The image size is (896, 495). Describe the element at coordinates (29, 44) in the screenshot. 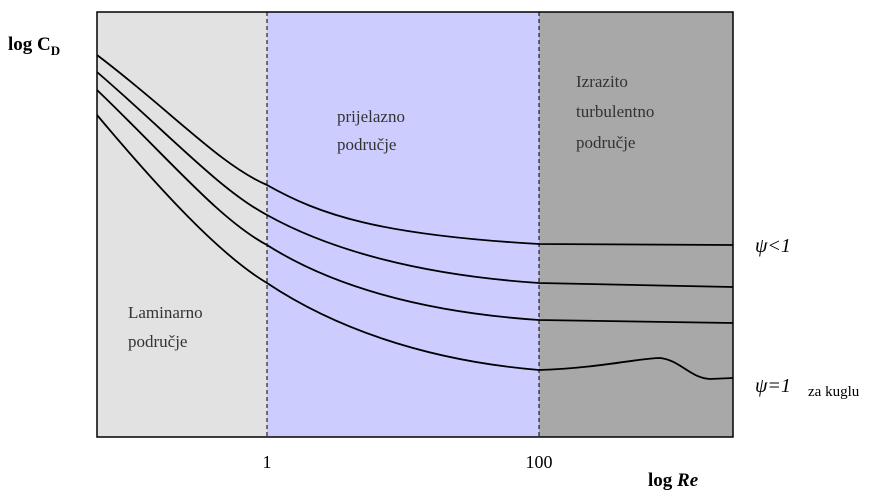

I see `y-label-text: log C` at that location.